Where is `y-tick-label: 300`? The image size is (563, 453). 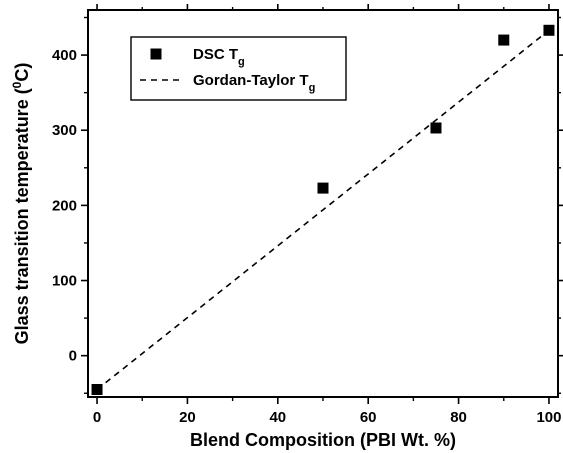 y-tick-label: 300 is located at coordinates (64, 130).